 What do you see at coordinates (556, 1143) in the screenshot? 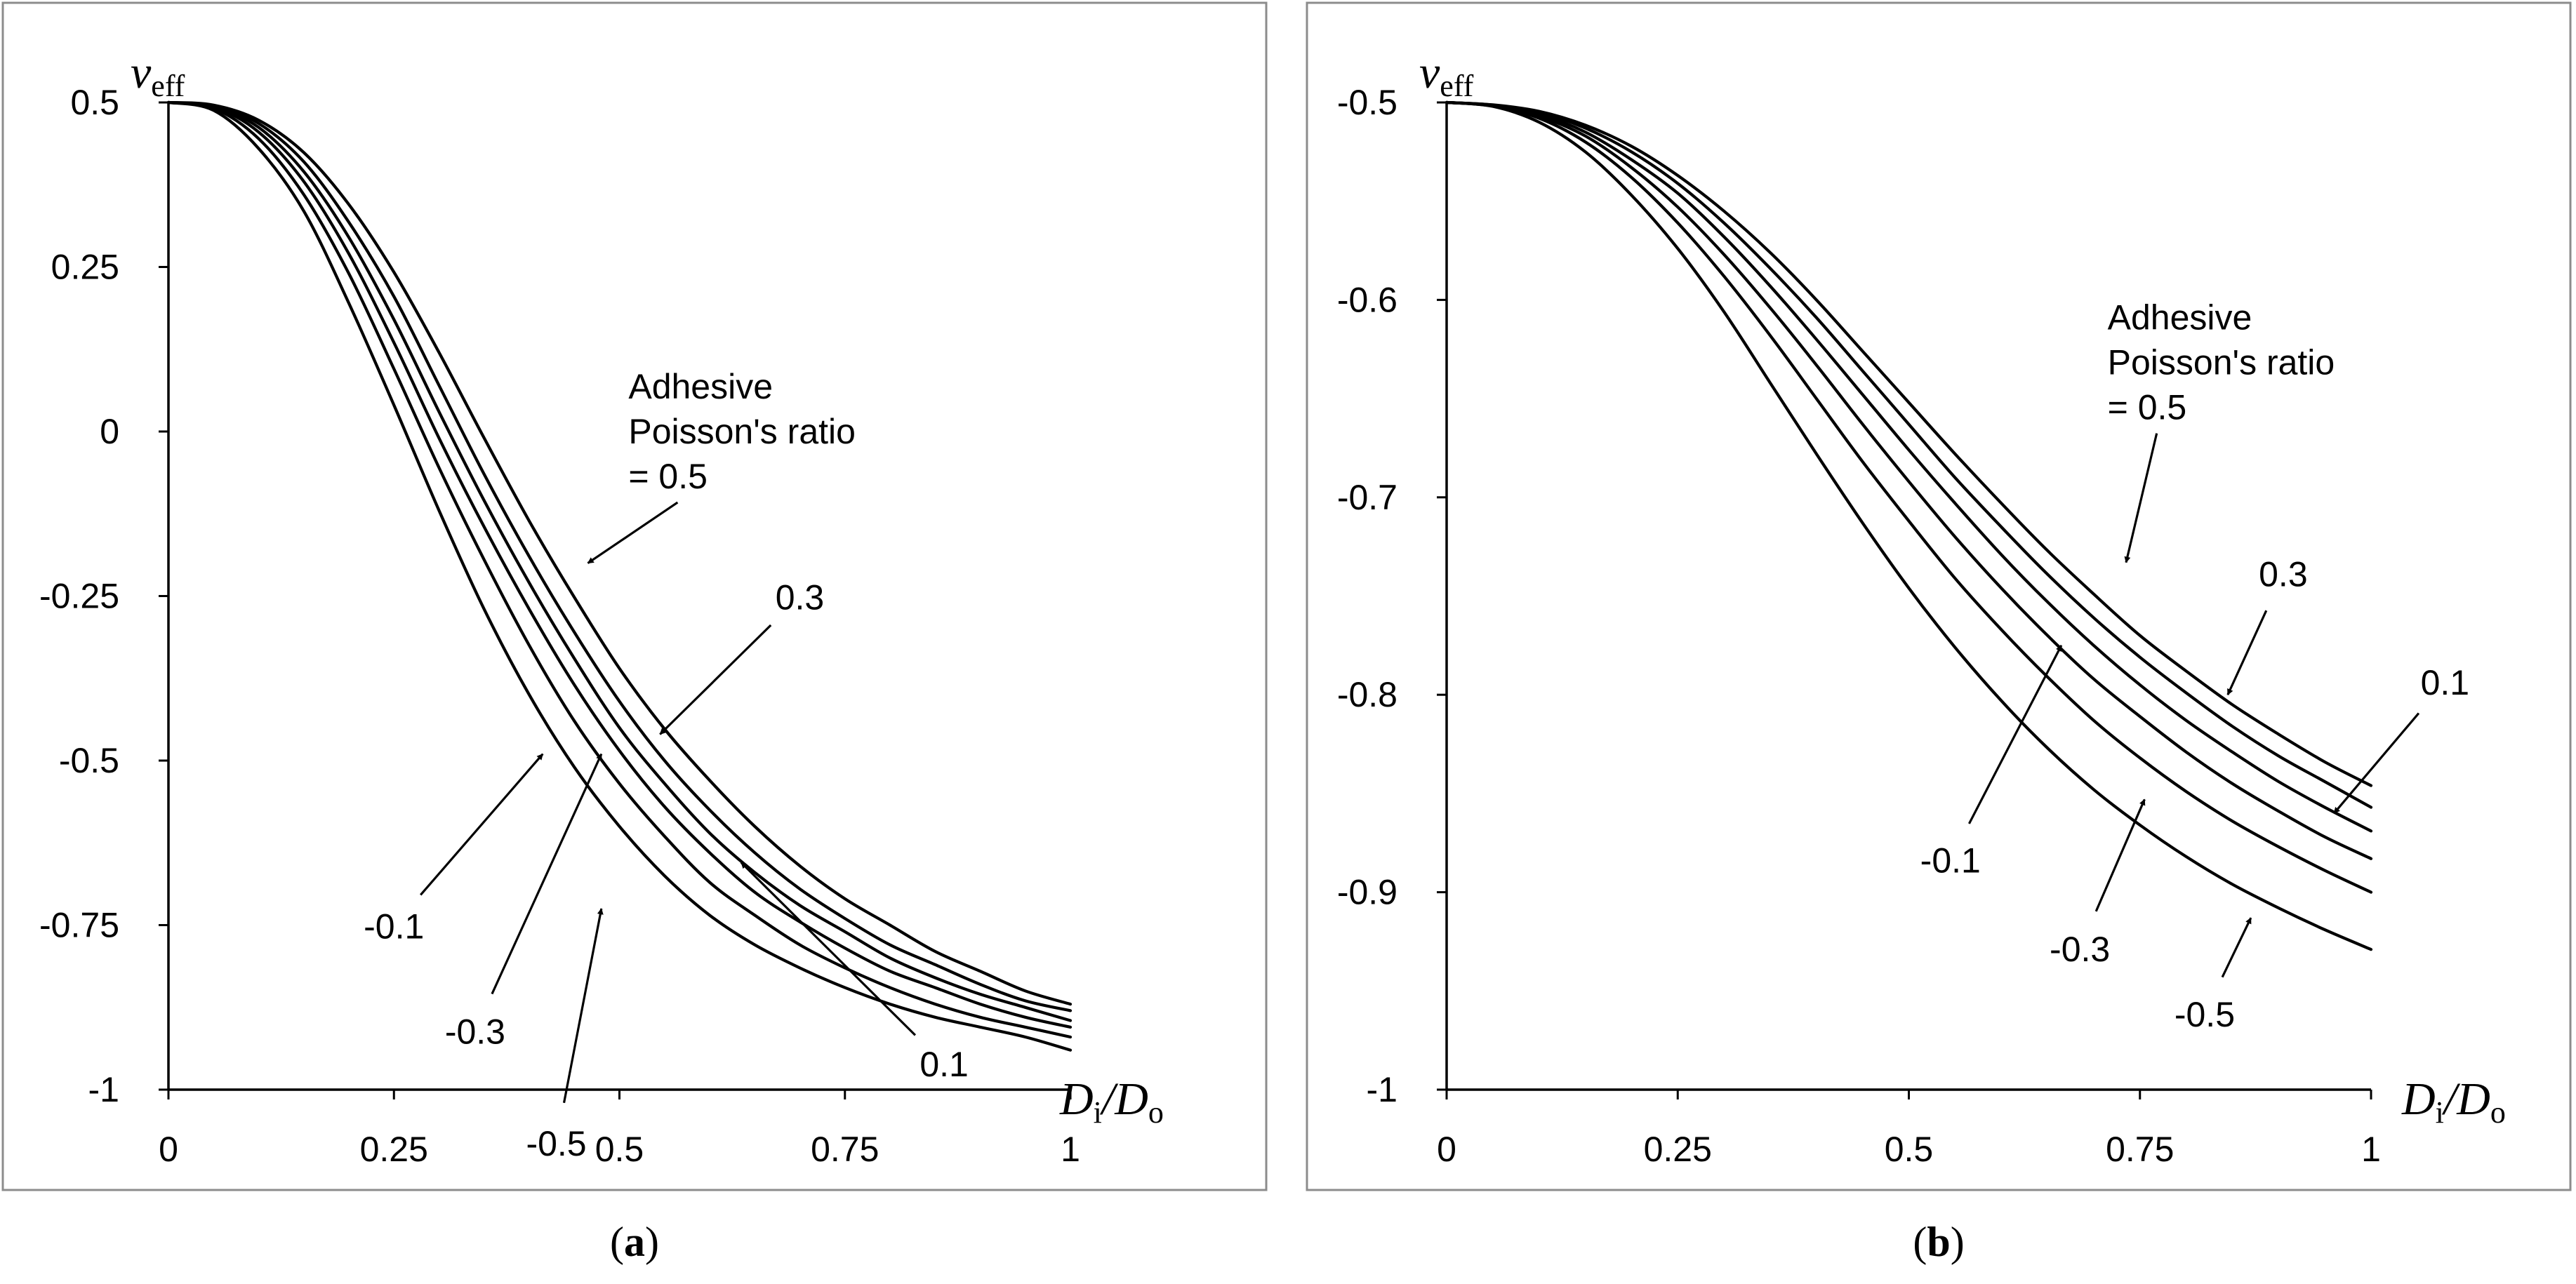
I see `a-series-label--0.5: -0.5` at bounding box center [556, 1143].